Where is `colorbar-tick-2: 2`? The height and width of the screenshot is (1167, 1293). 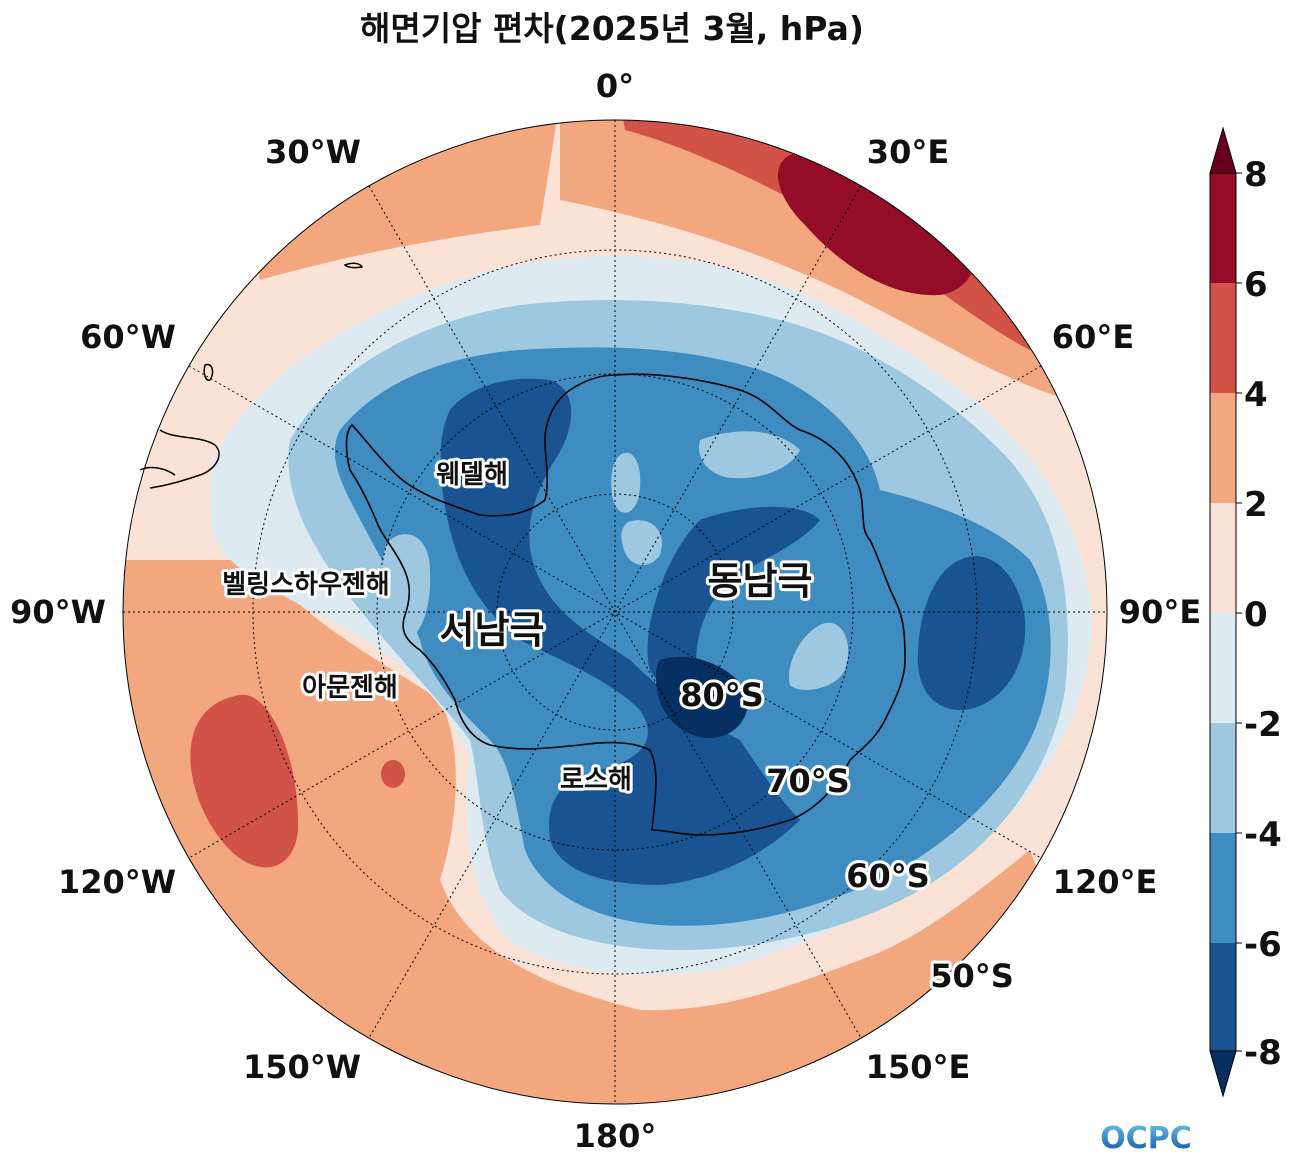
colorbar-tick-2: 2 is located at coordinates (1256, 505).